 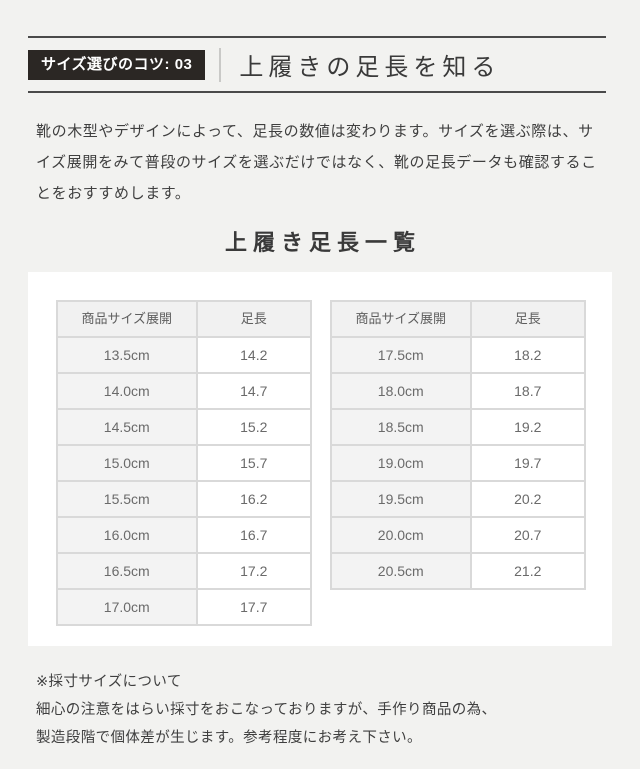 I want to click on table-row: 18.5cm 19.2, so click(x=458, y=427).